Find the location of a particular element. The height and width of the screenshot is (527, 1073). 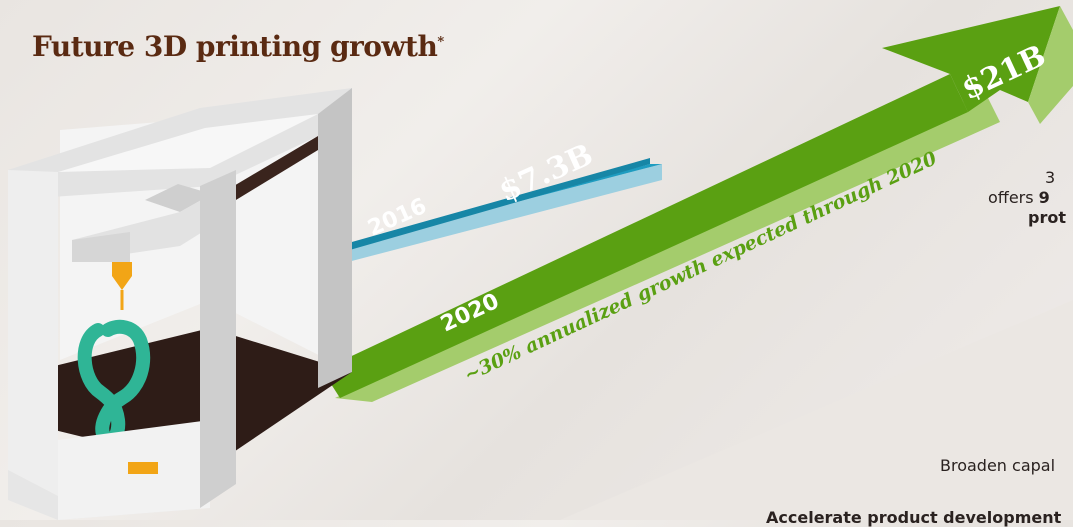

printer-frame-right-back is located at coordinates (335, 238).